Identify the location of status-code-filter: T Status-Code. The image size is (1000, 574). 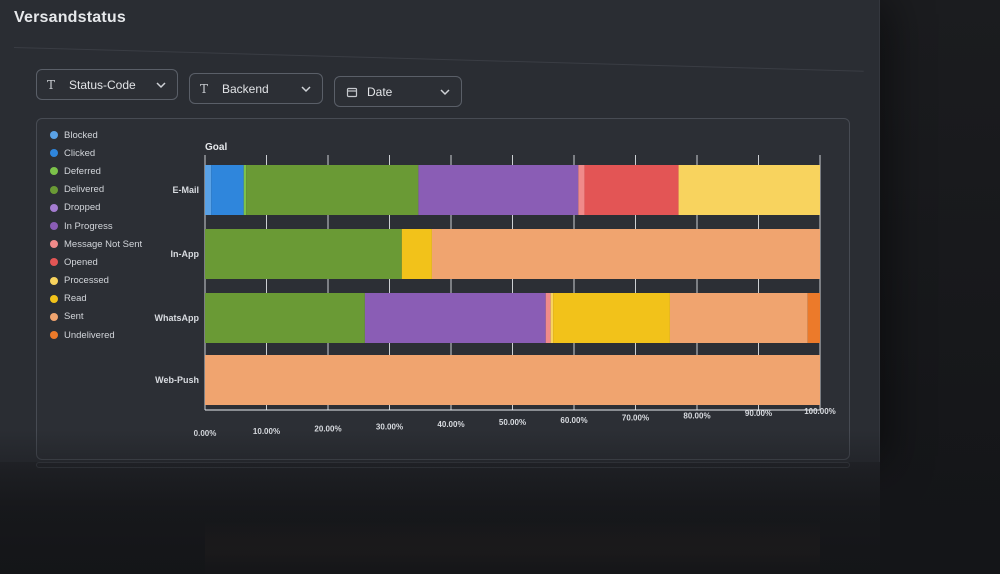
(107, 84).